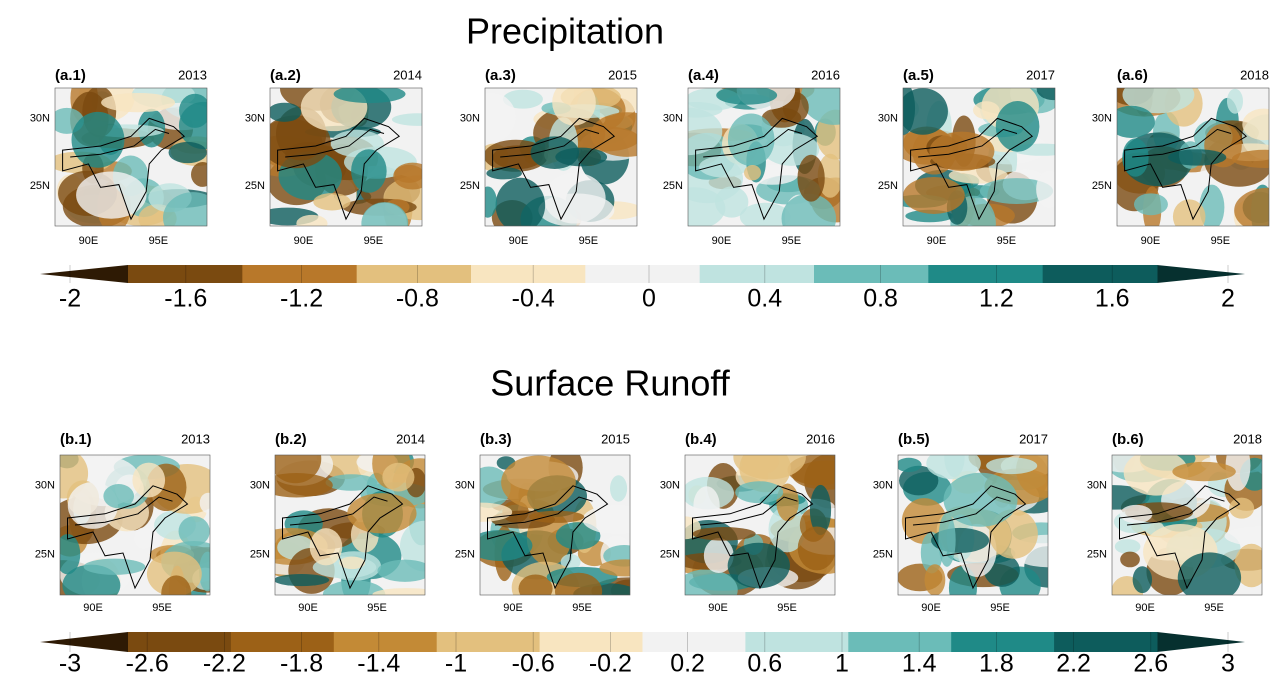 This screenshot has height=681, width=1284. I want to click on panel-label: (b.2), so click(291, 439).